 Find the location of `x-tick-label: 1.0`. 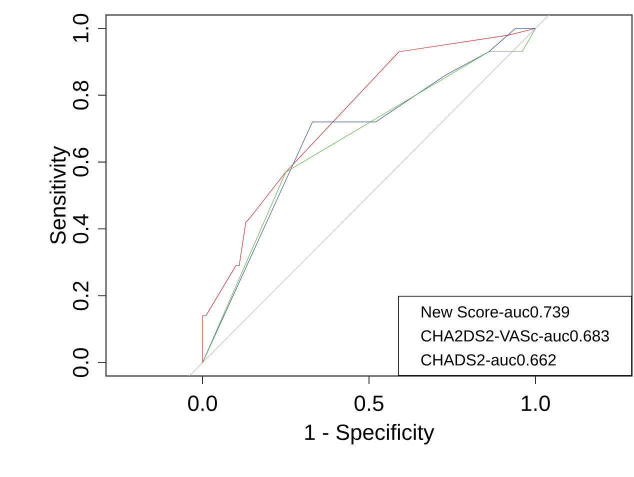

x-tick-label: 1.0 is located at coordinates (536, 404).